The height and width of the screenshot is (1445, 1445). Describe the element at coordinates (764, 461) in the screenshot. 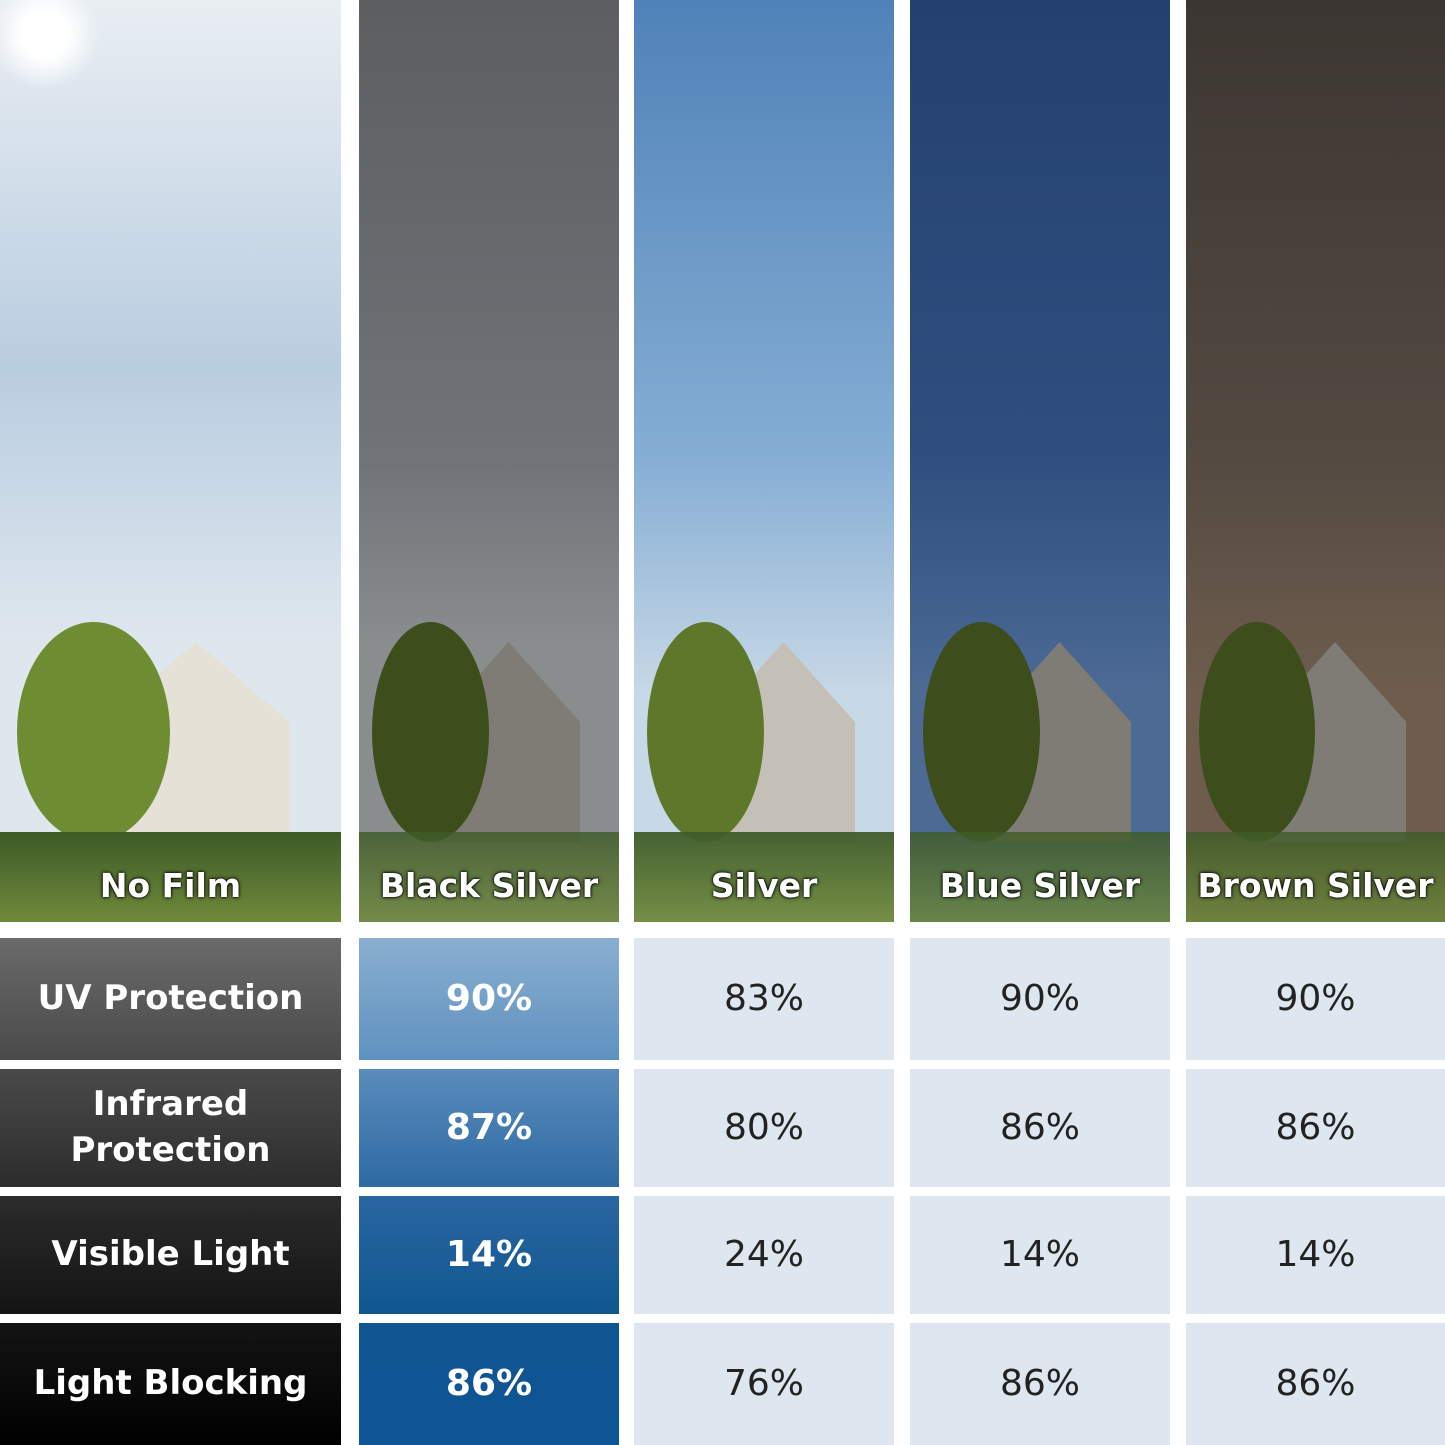

I see `photo-panel-silver: Silver` at that location.